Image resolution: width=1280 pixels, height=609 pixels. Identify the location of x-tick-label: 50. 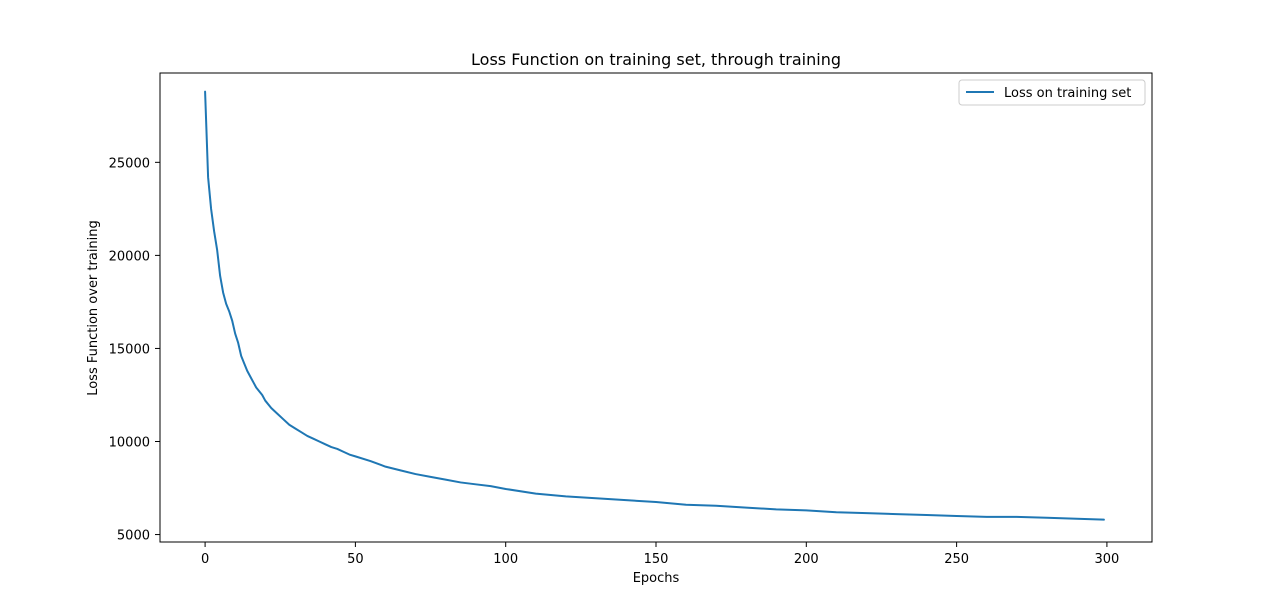
(355, 559).